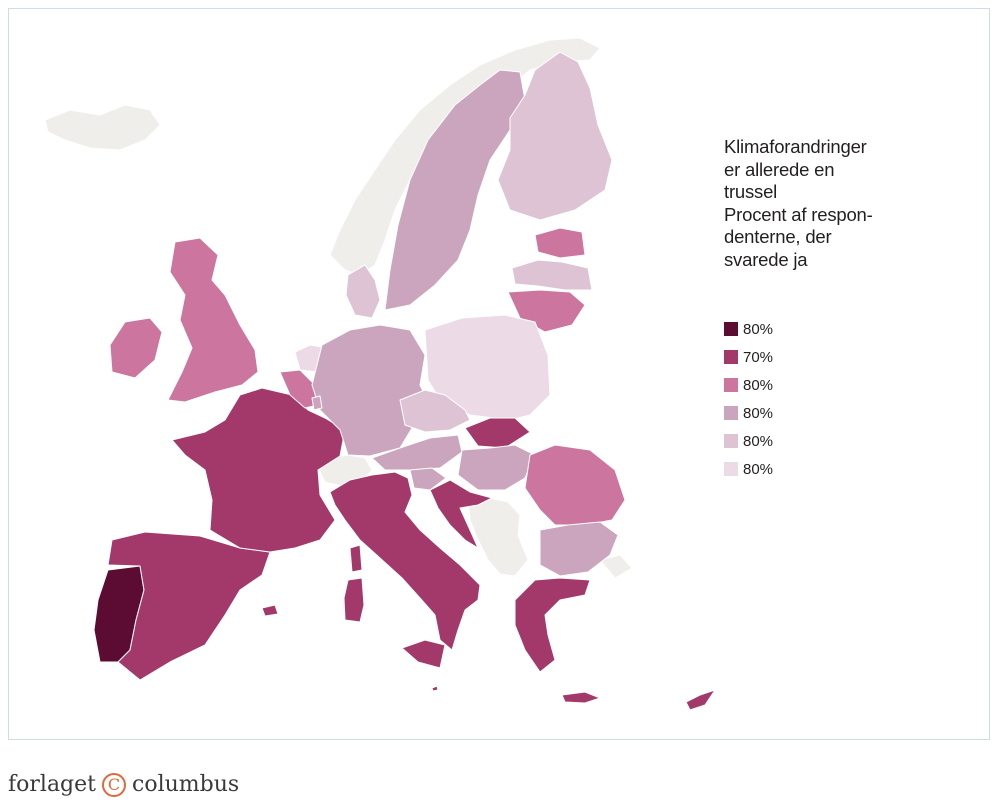 This screenshot has height=807, width=1000. I want to click on publisher-footer: forlaget C columbus, so click(123, 784).